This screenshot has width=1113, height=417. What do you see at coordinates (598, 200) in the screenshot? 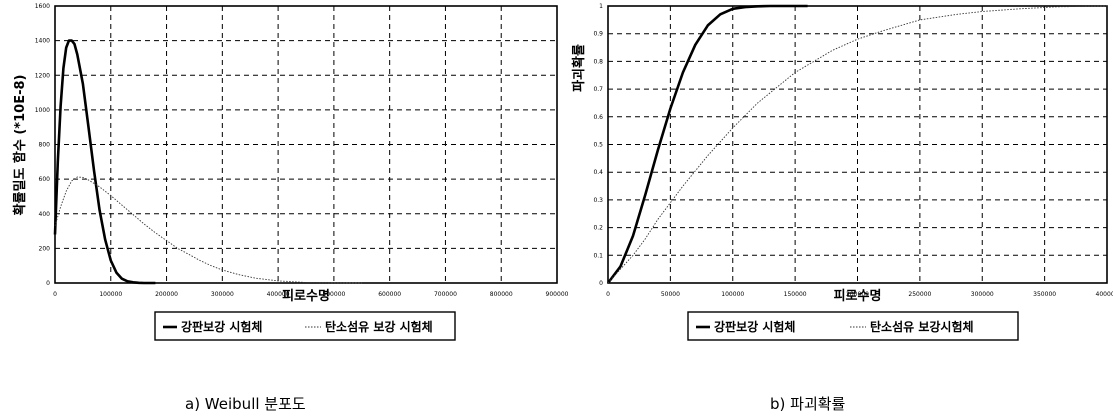
I see `y-tick-label: 0.3` at bounding box center [598, 200].